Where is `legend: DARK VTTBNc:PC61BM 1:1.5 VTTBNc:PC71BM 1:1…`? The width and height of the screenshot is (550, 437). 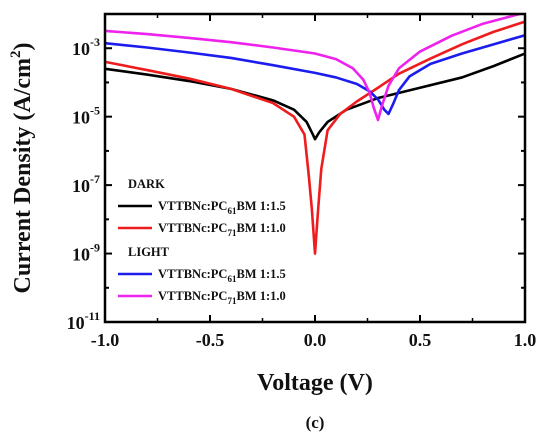 legend: DARK VTTBNc:PC61BM 1:1.5 VTTBNc:PC71BM 1:1… is located at coordinates (202, 241).